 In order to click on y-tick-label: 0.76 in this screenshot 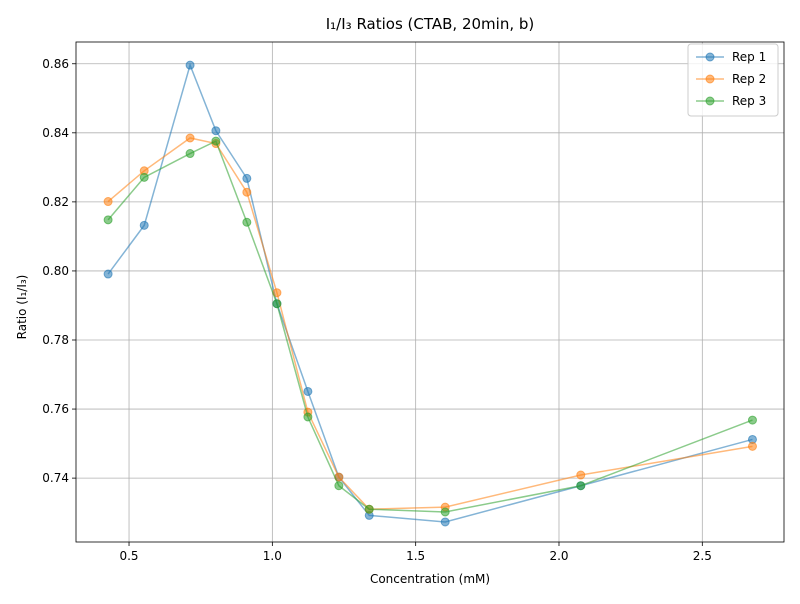, I will do `click(55, 409)`.